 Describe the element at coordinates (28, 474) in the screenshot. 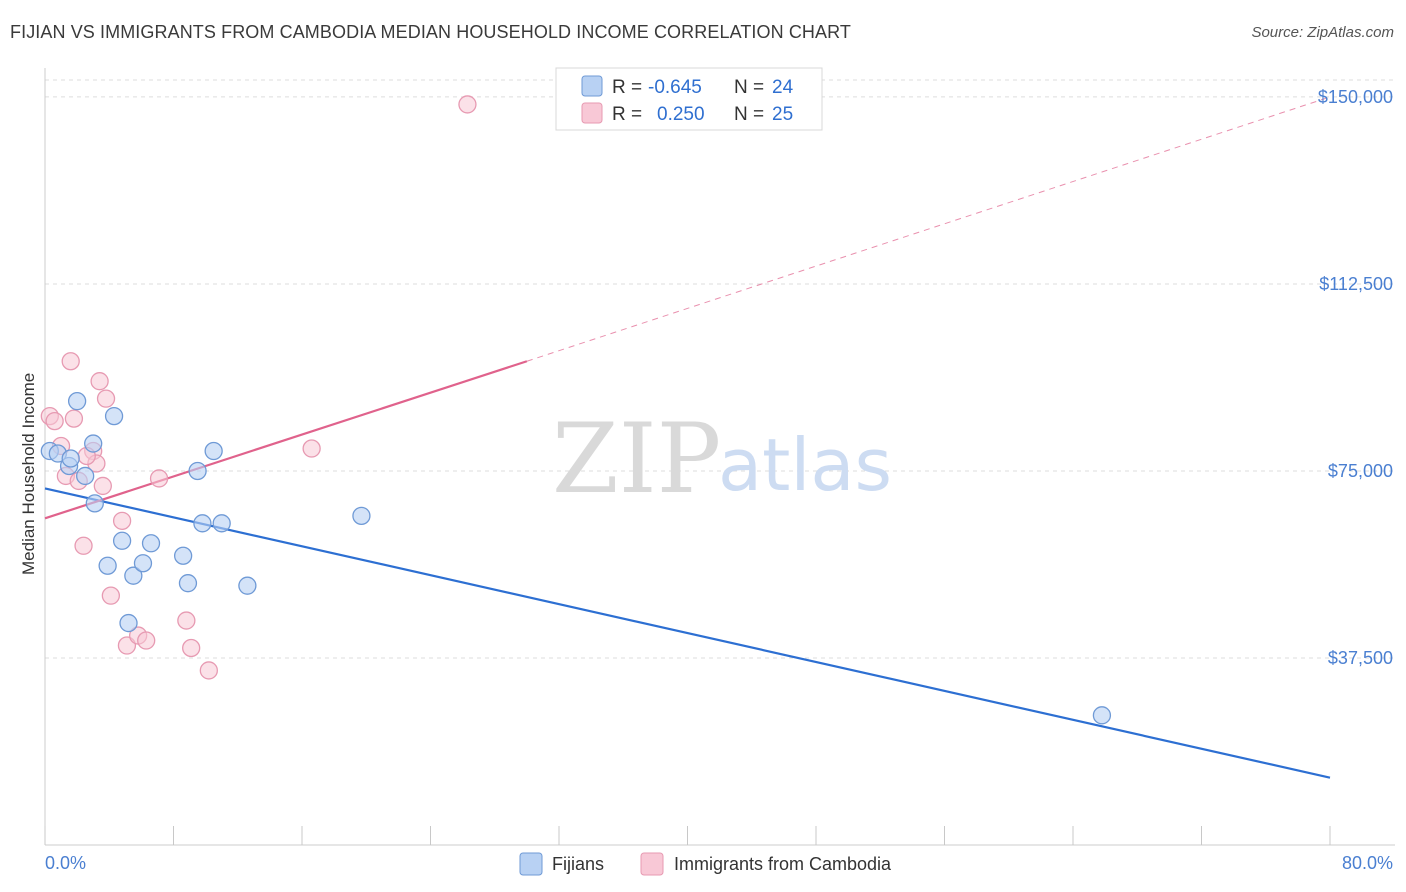

I see `y-axis-label: Median Household Income` at that location.